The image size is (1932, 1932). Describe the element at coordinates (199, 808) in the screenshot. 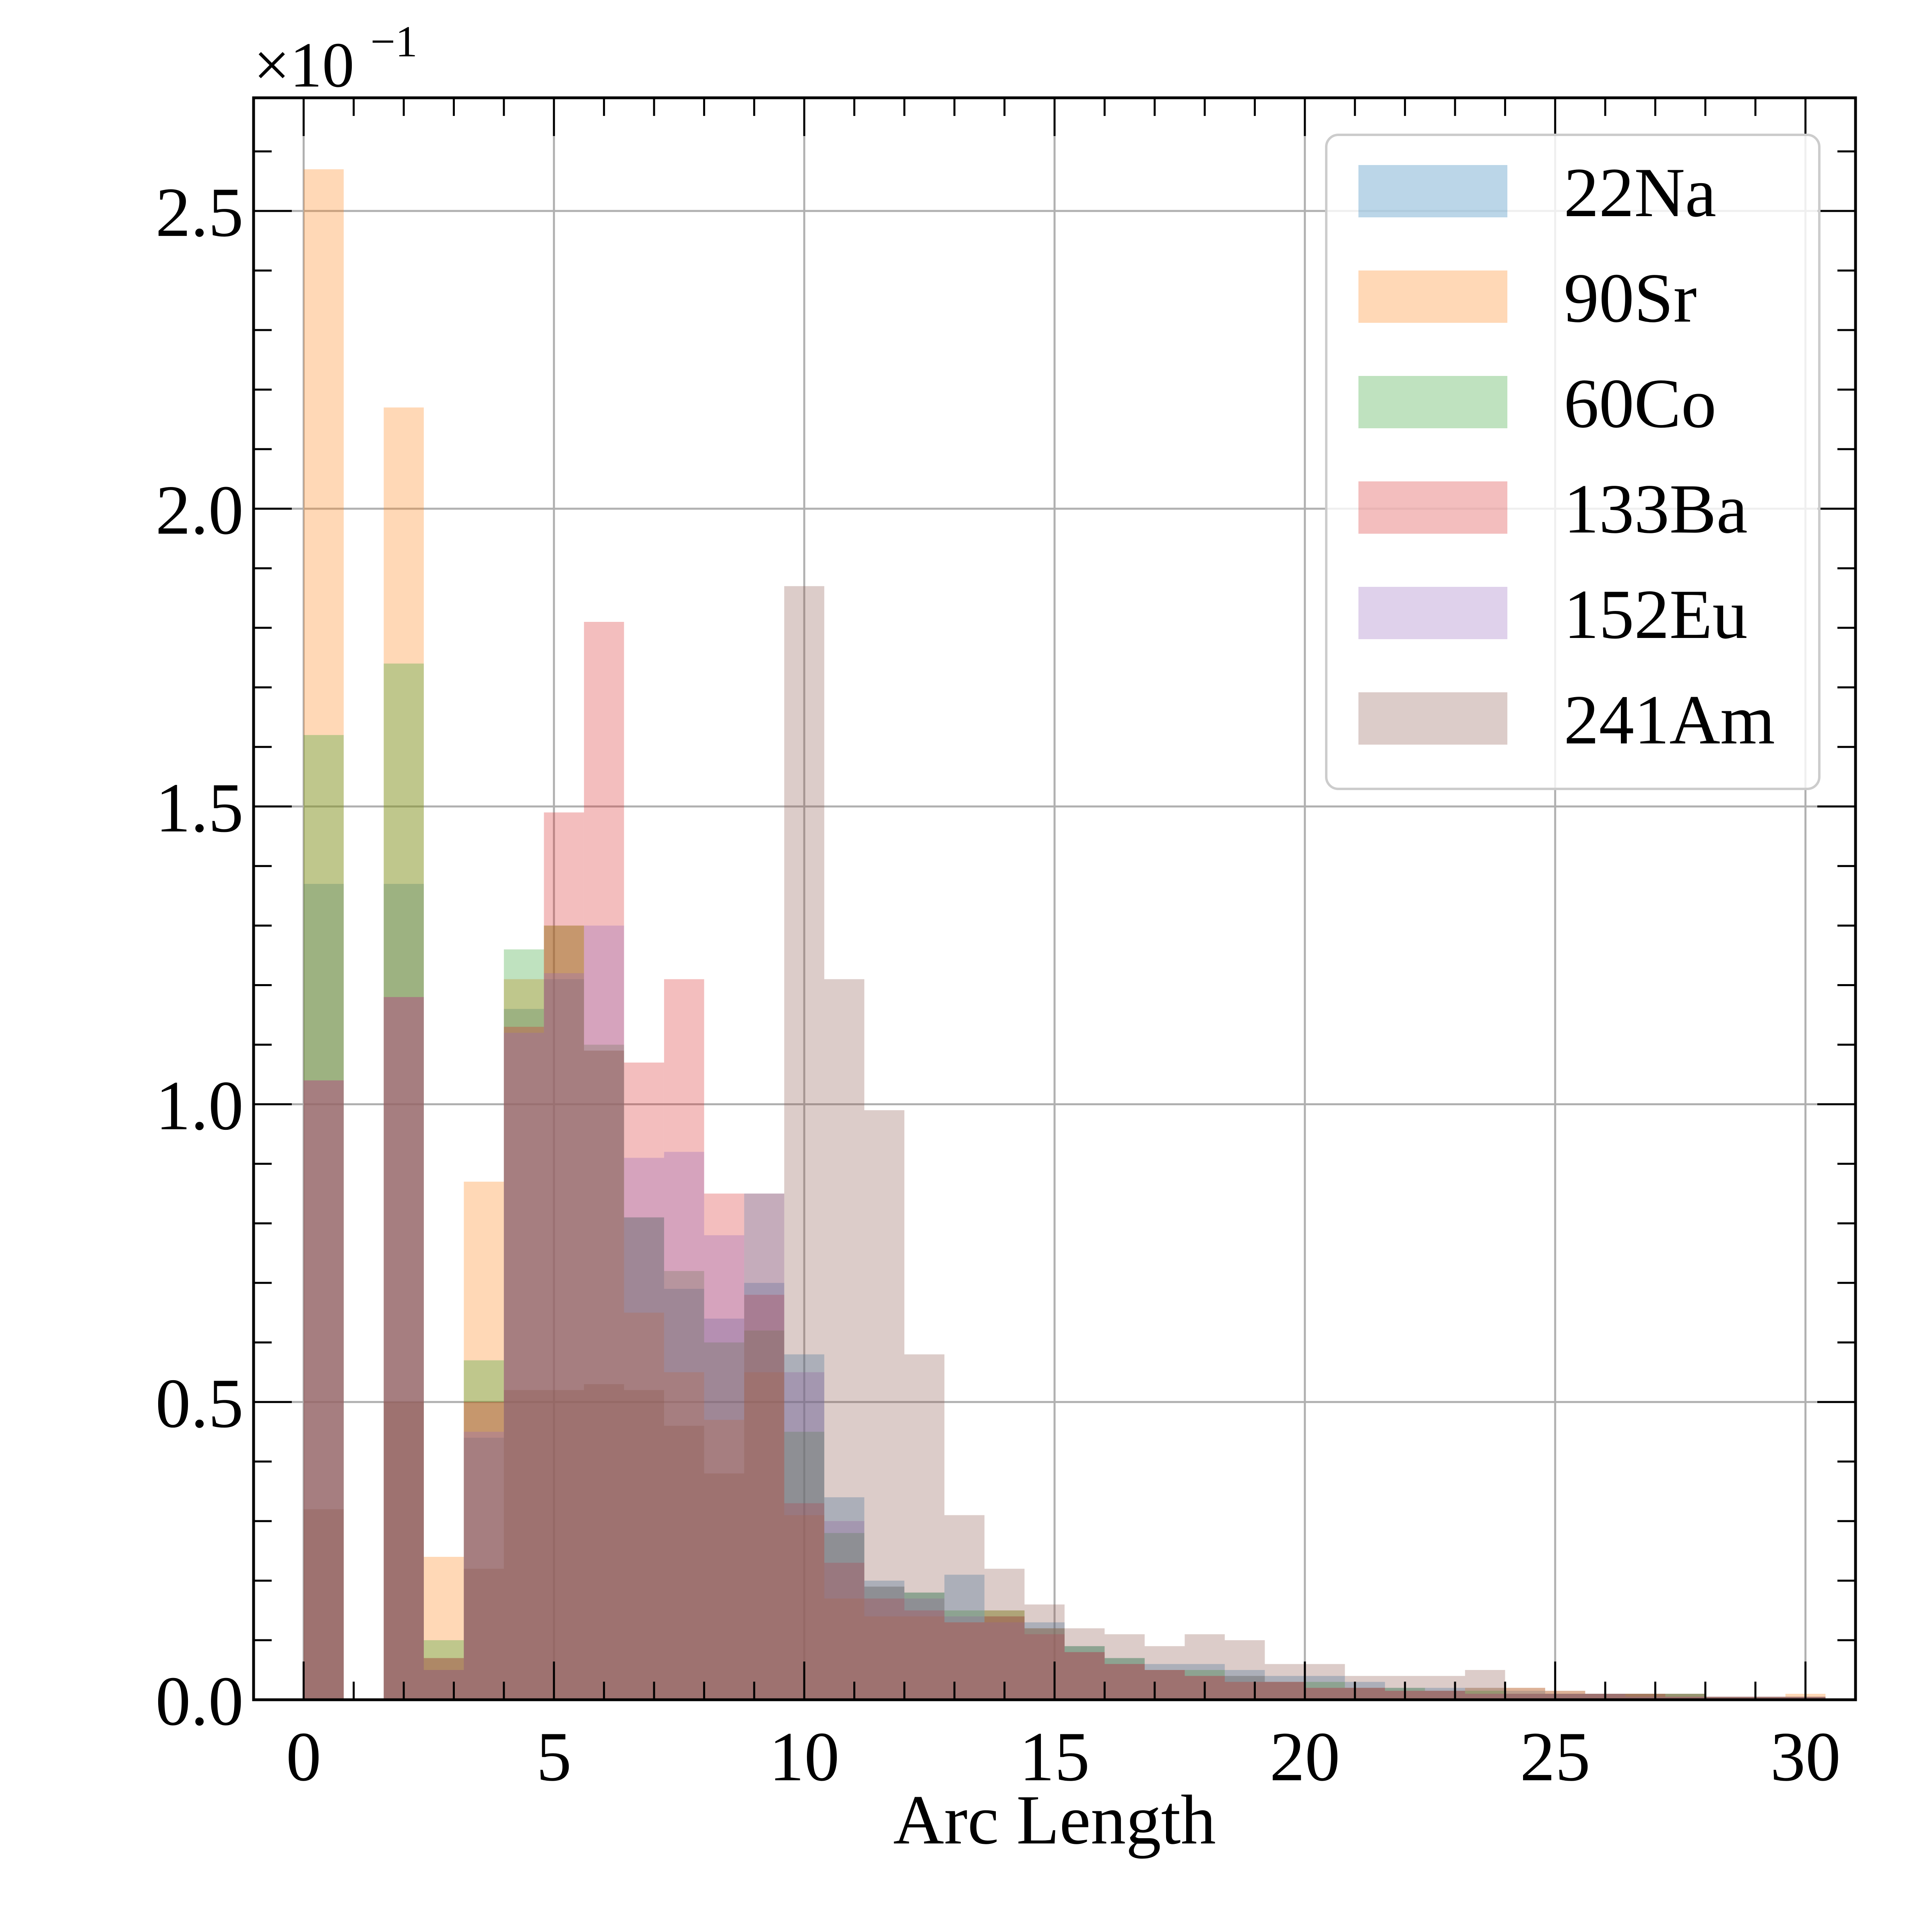

I see `y-tick-label: 1.5` at that location.